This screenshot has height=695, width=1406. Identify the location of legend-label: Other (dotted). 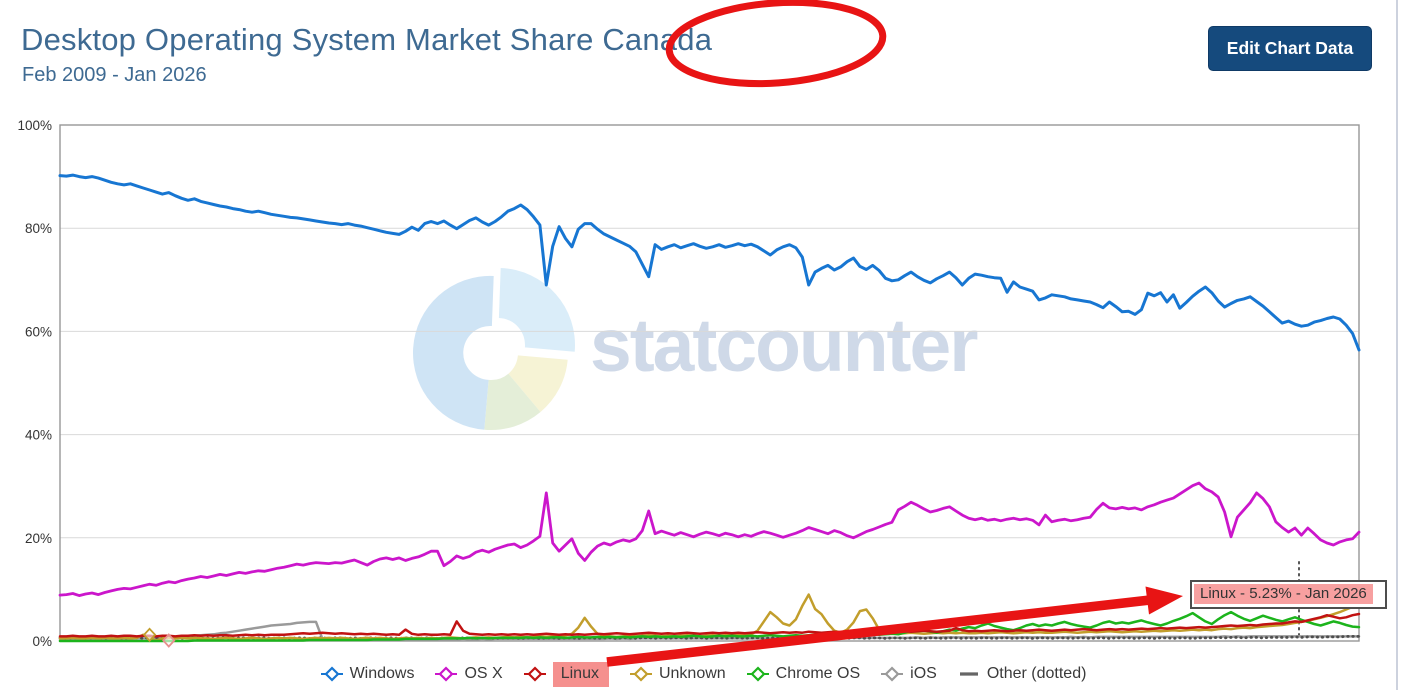
(1036, 673).